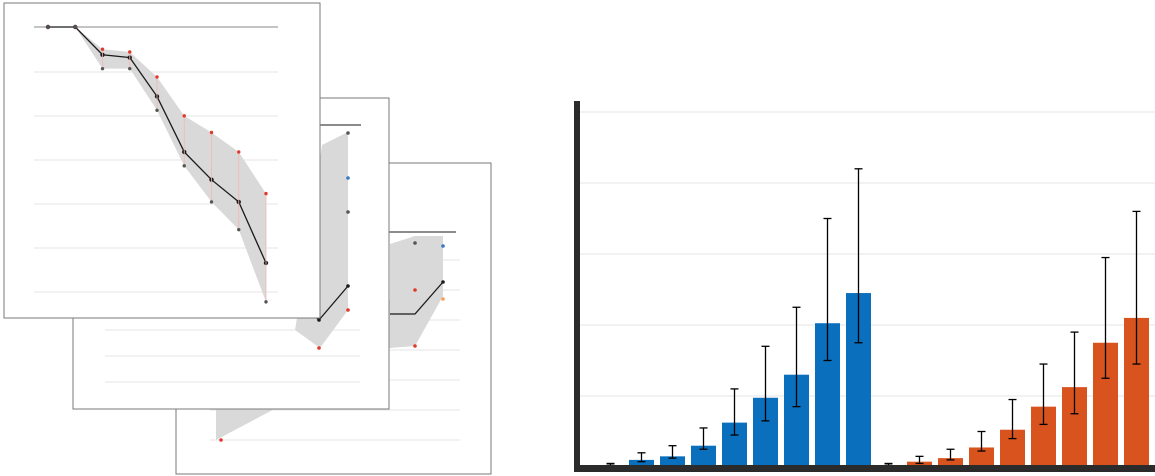  Describe the element at coordinates (864, 468) in the screenshot. I see `x-axis` at that location.